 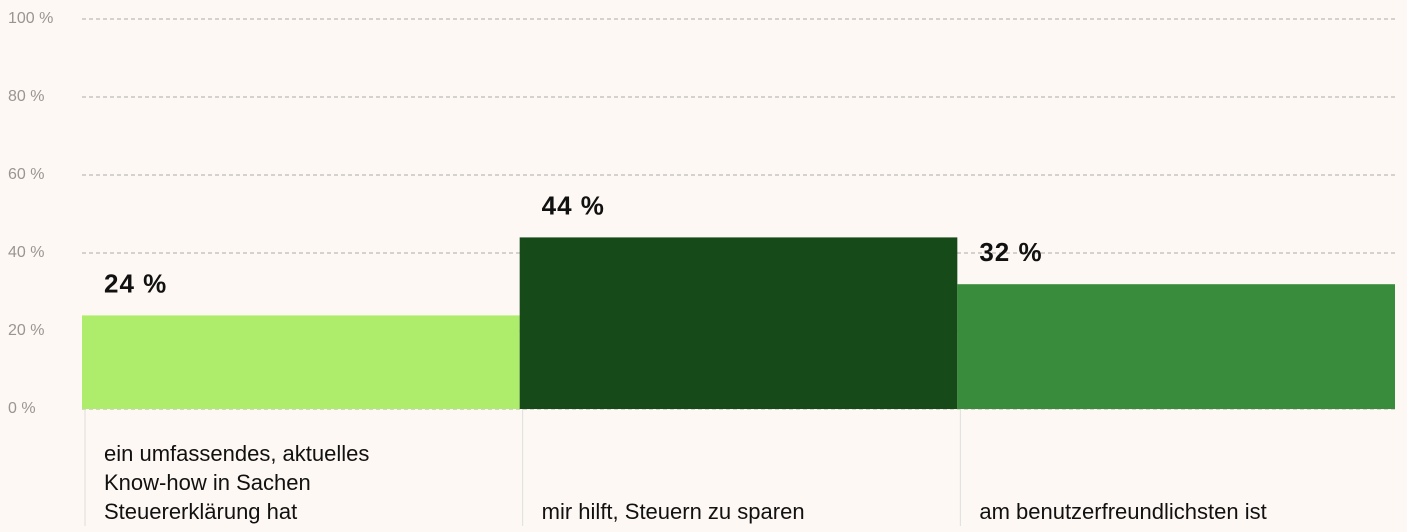 What do you see at coordinates (573, 205) in the screenshot?
I see `value-label: 44 %` at bounding box center [573, 205].